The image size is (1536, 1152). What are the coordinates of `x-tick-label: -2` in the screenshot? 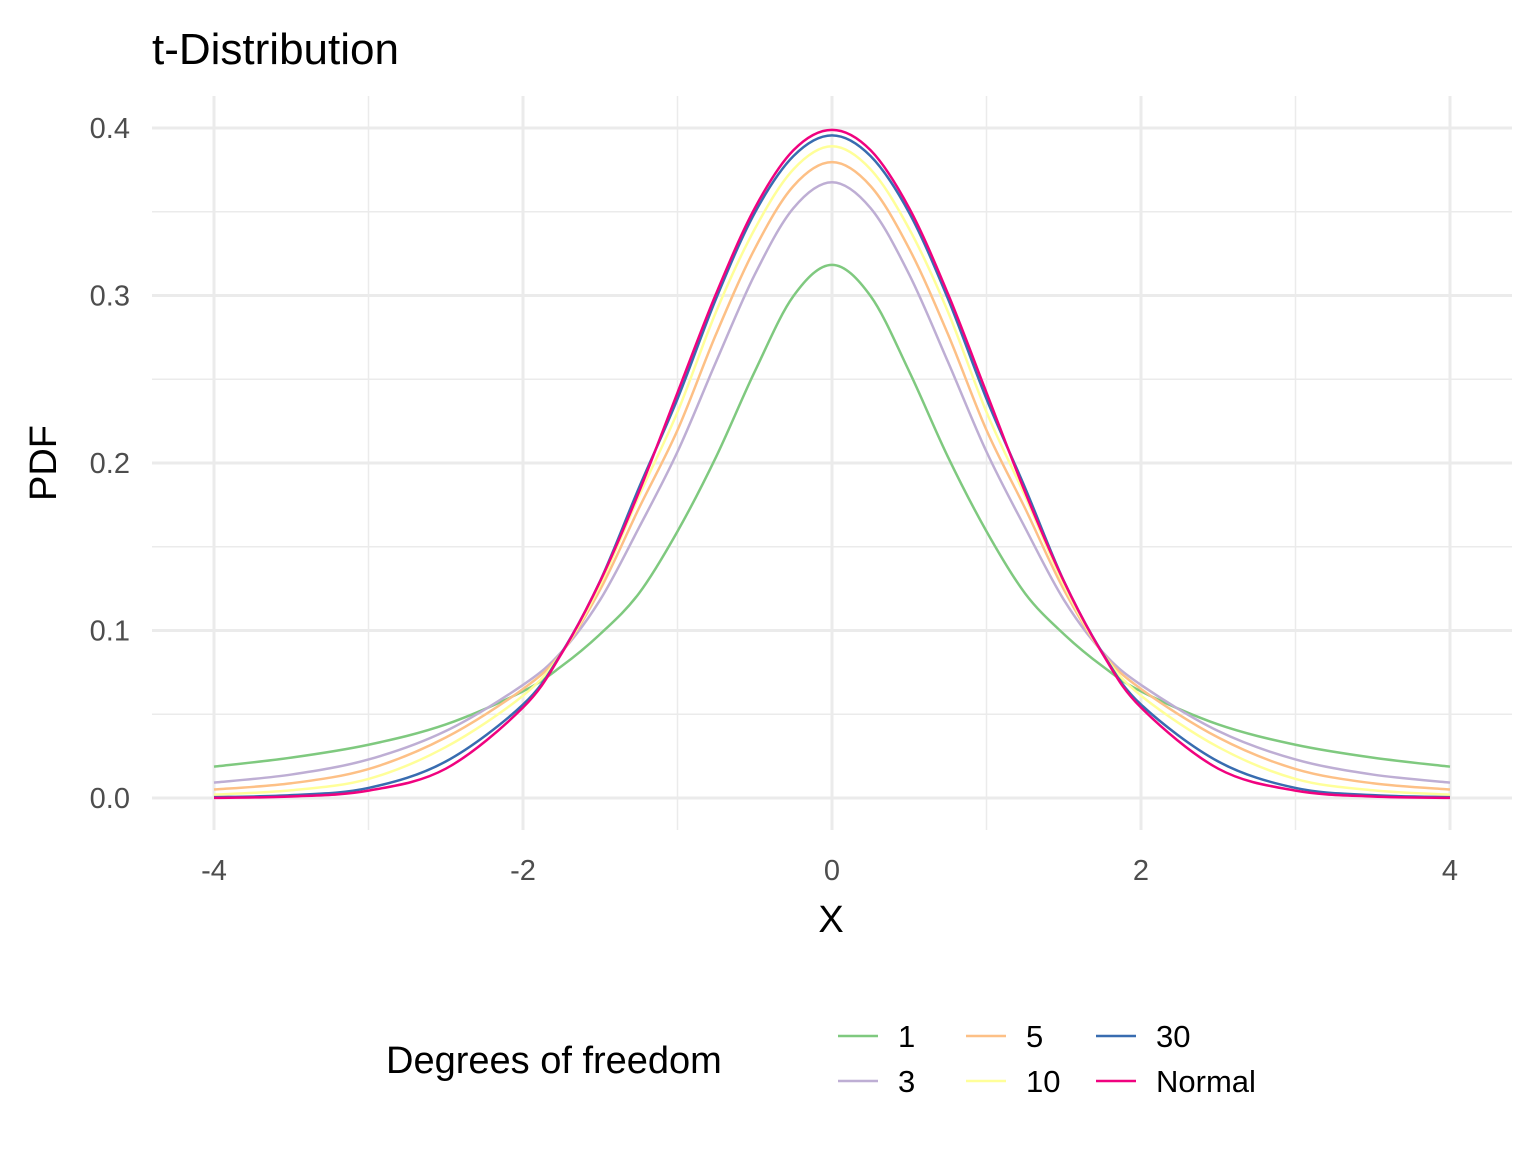 It's located at (523, 871).